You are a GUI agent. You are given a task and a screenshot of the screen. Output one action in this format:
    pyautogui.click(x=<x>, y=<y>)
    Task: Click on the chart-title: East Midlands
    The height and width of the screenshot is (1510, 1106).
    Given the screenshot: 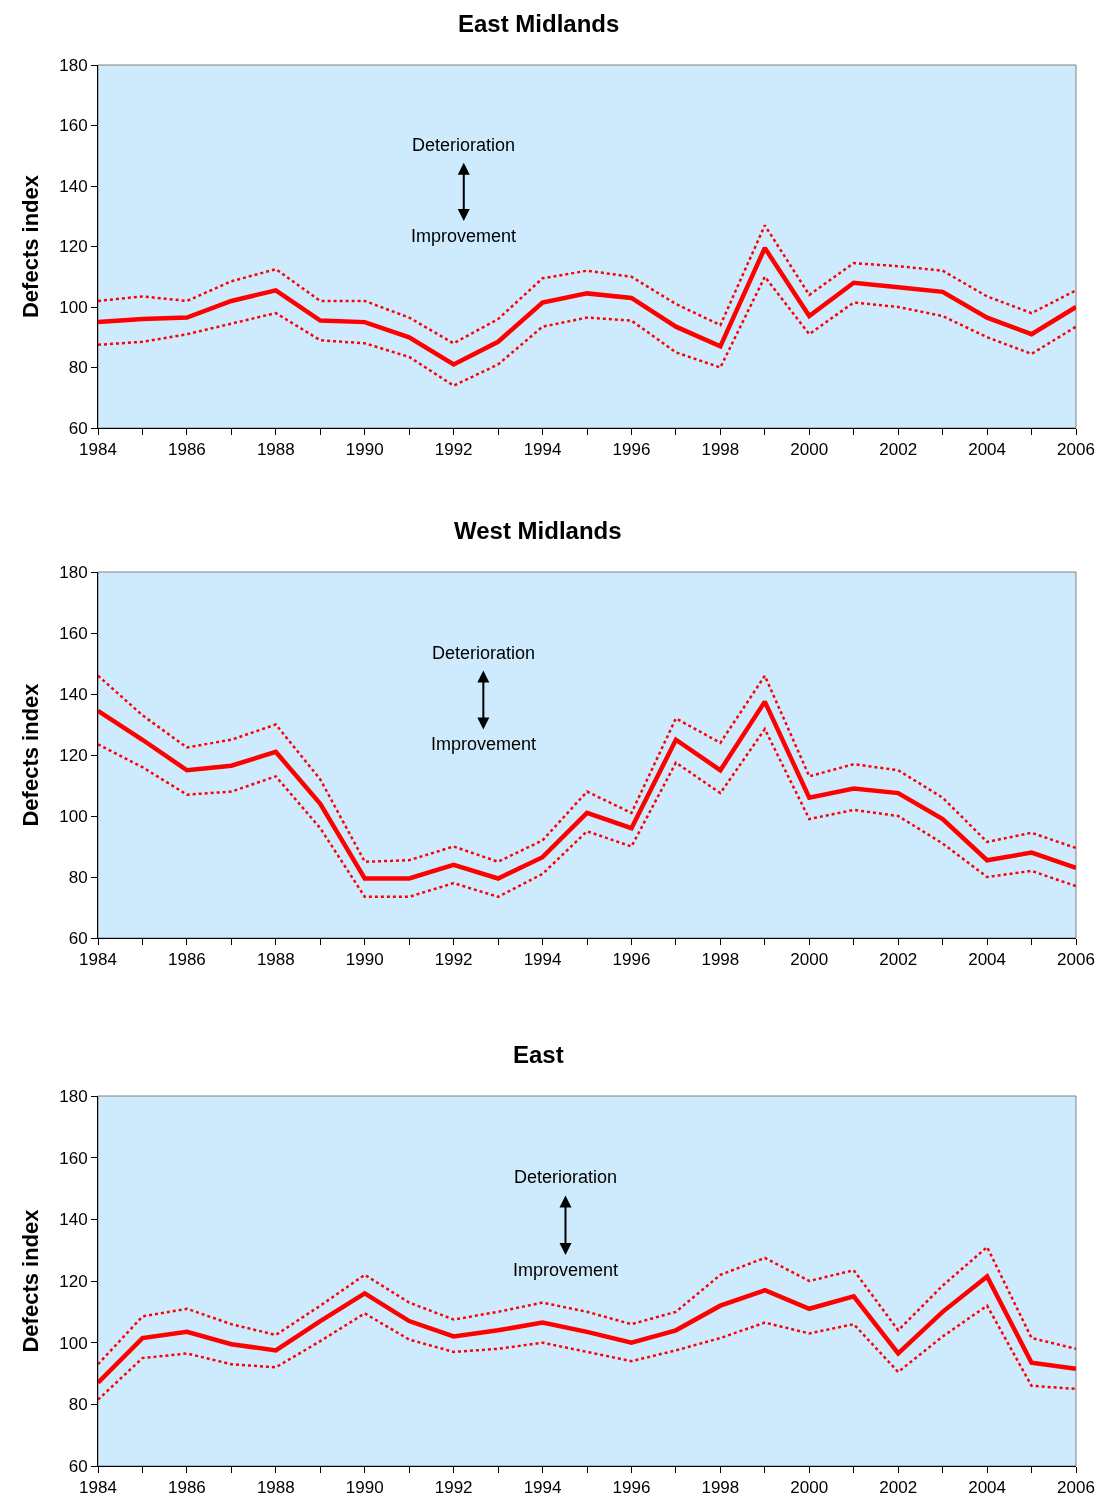 What is the action you would take?
    pyautogui.click(x=539, y=23)
    